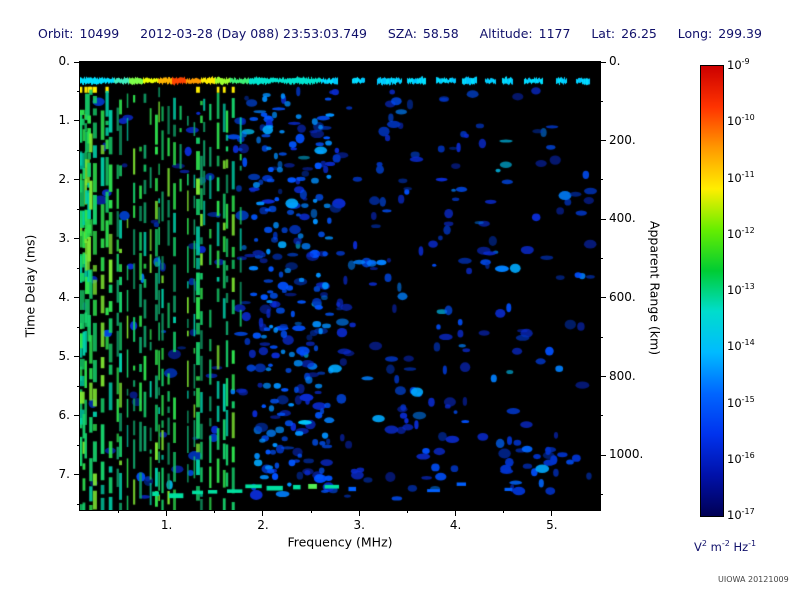 The height and width of the screenshot is (600, 800). What do you see at coordinates (753, 579) in the screenshot?
I see `watermark: UIOWA 20121009` at bounding box center [753, 579].